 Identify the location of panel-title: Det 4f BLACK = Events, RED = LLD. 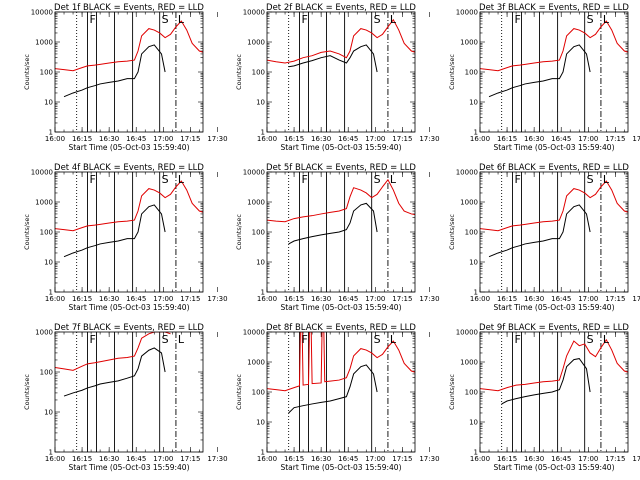
(129, 168).